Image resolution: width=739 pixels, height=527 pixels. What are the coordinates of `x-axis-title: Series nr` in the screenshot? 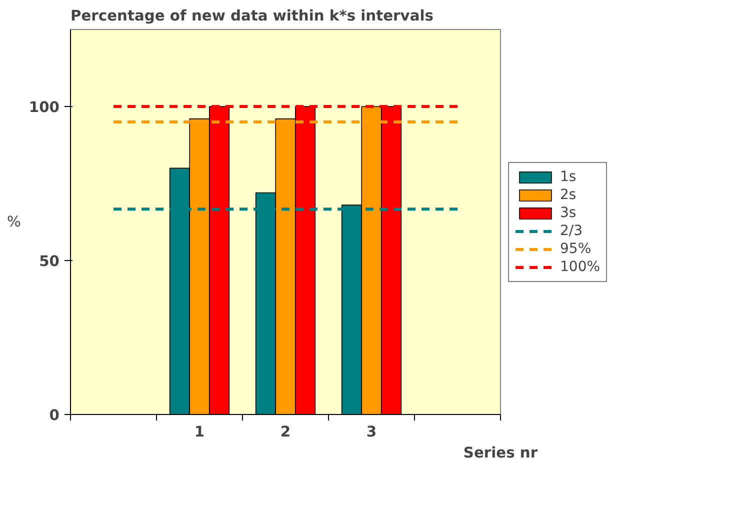 It's located at (500, 453).